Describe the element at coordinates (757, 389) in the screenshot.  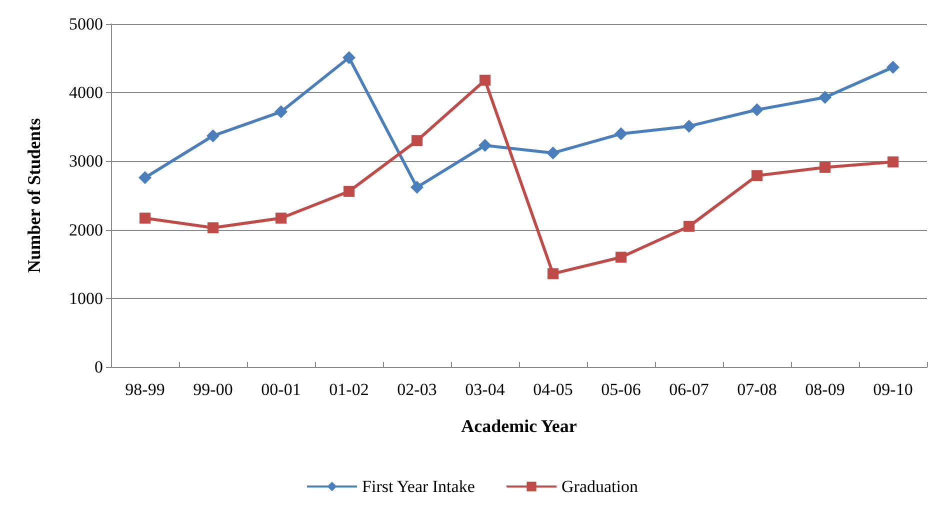
I see `x-tick-label: 07-08` at that location.